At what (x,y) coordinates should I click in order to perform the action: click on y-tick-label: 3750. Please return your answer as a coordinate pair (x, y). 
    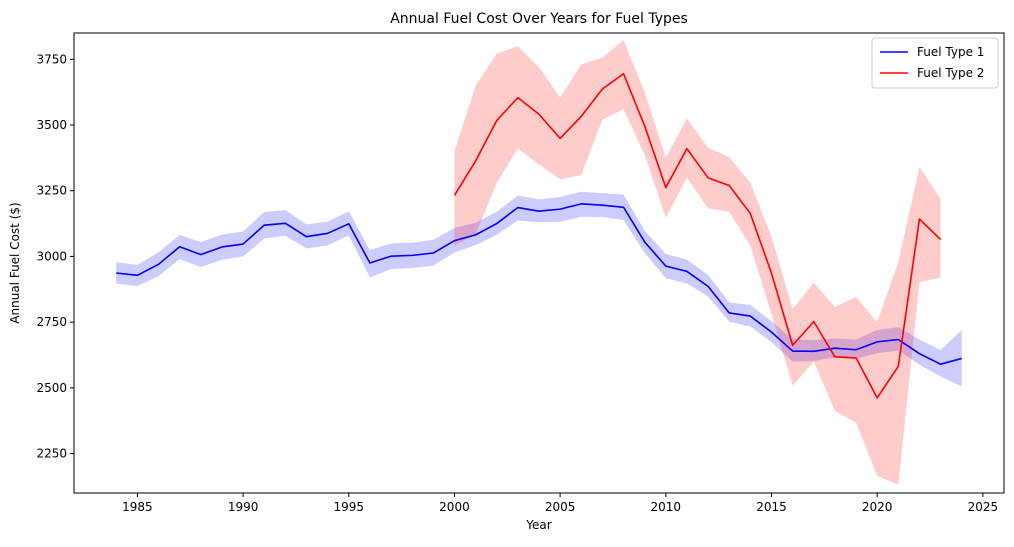
    Looking at the image, I should click on (51, 59).